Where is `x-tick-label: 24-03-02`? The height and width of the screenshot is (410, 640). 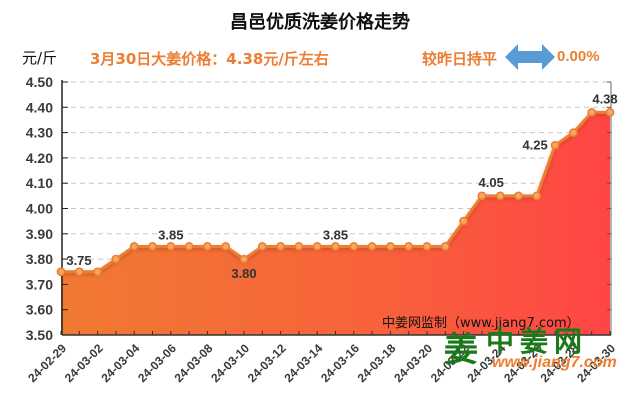
x-tick-label: 24-03-02 is located at coordinates (84, 363).